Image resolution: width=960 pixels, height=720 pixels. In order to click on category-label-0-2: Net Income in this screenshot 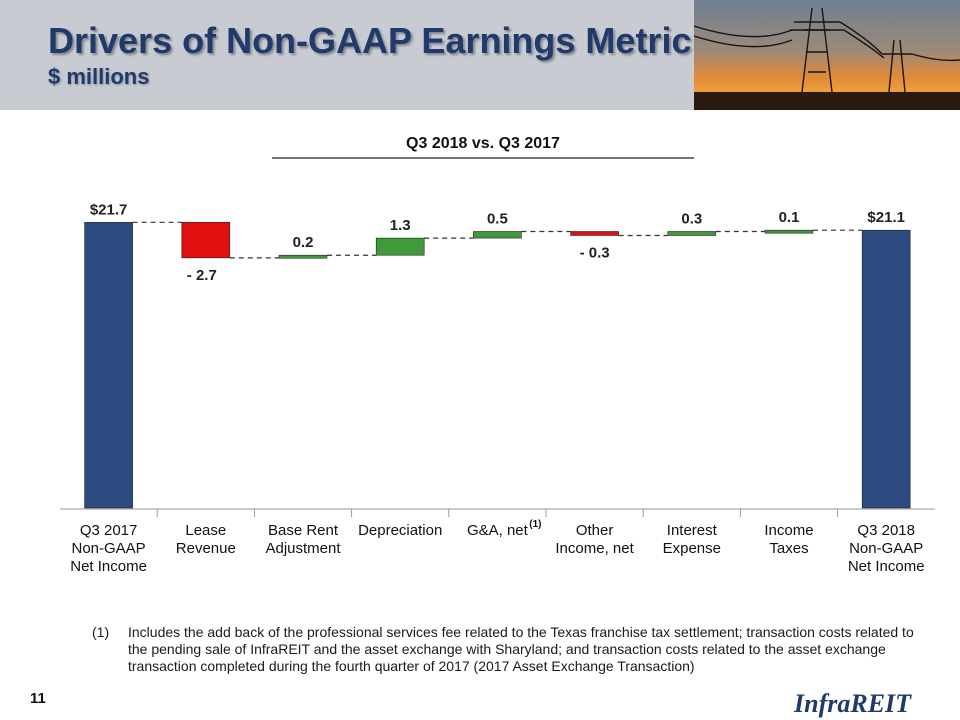, I will do `click(108, 566)`.